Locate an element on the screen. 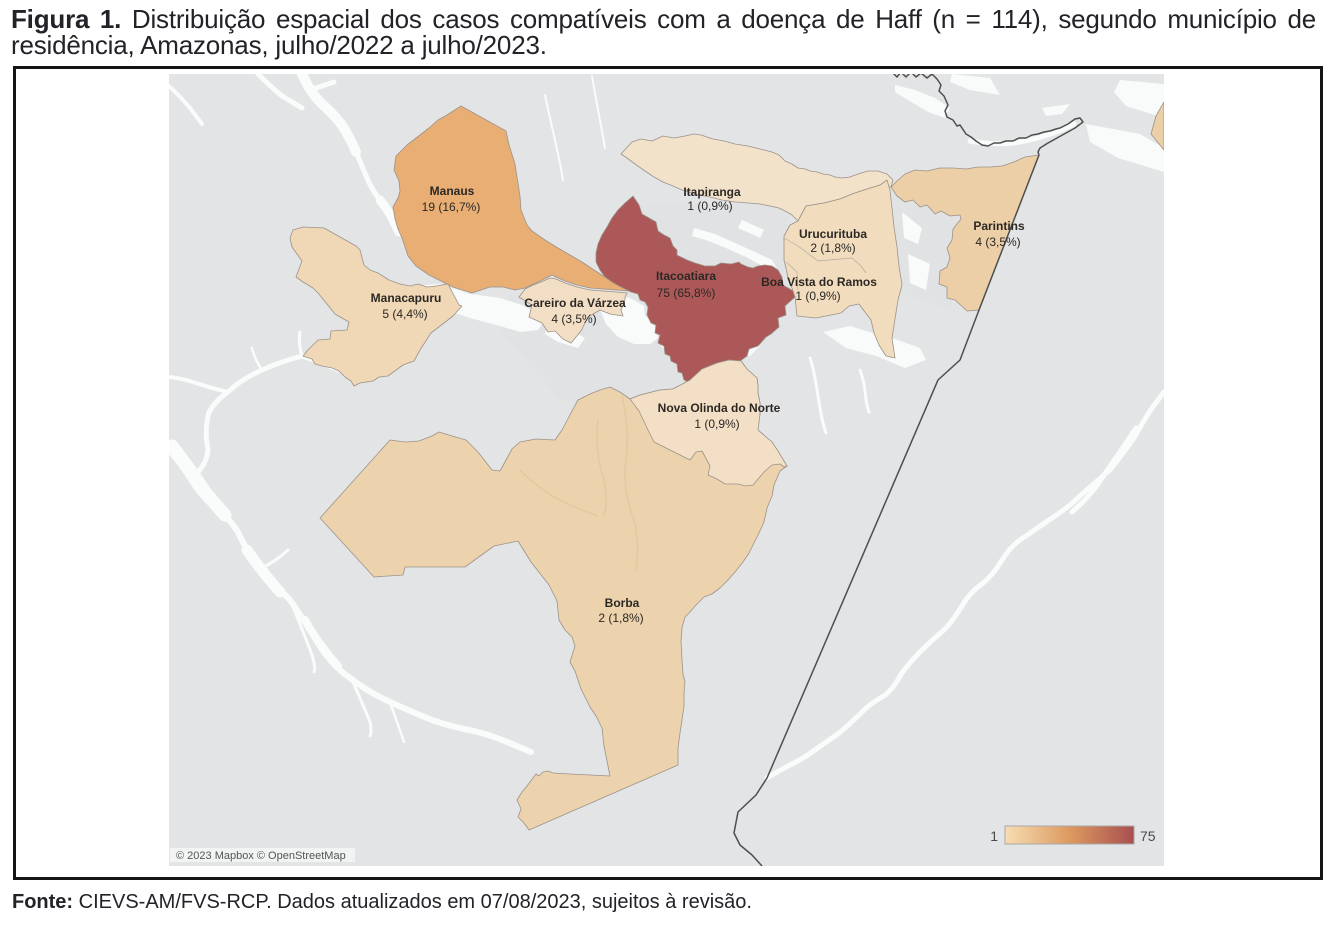 The image size is (1330, 926). svg-text: 75 (65,8%) is located at coordinates (686, 293).